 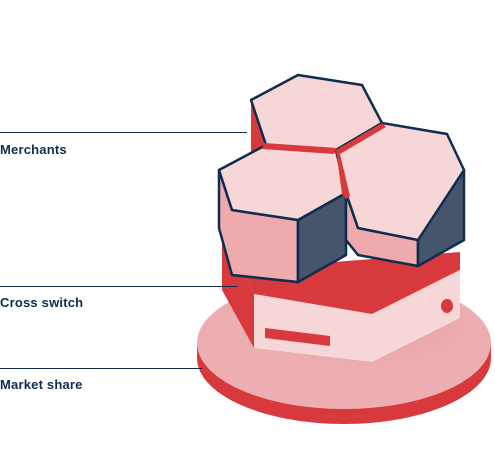 What do you see at coordinates (400, 181) in the screenshot?
I see `hex-right-top` at bounding box center [400, 181].